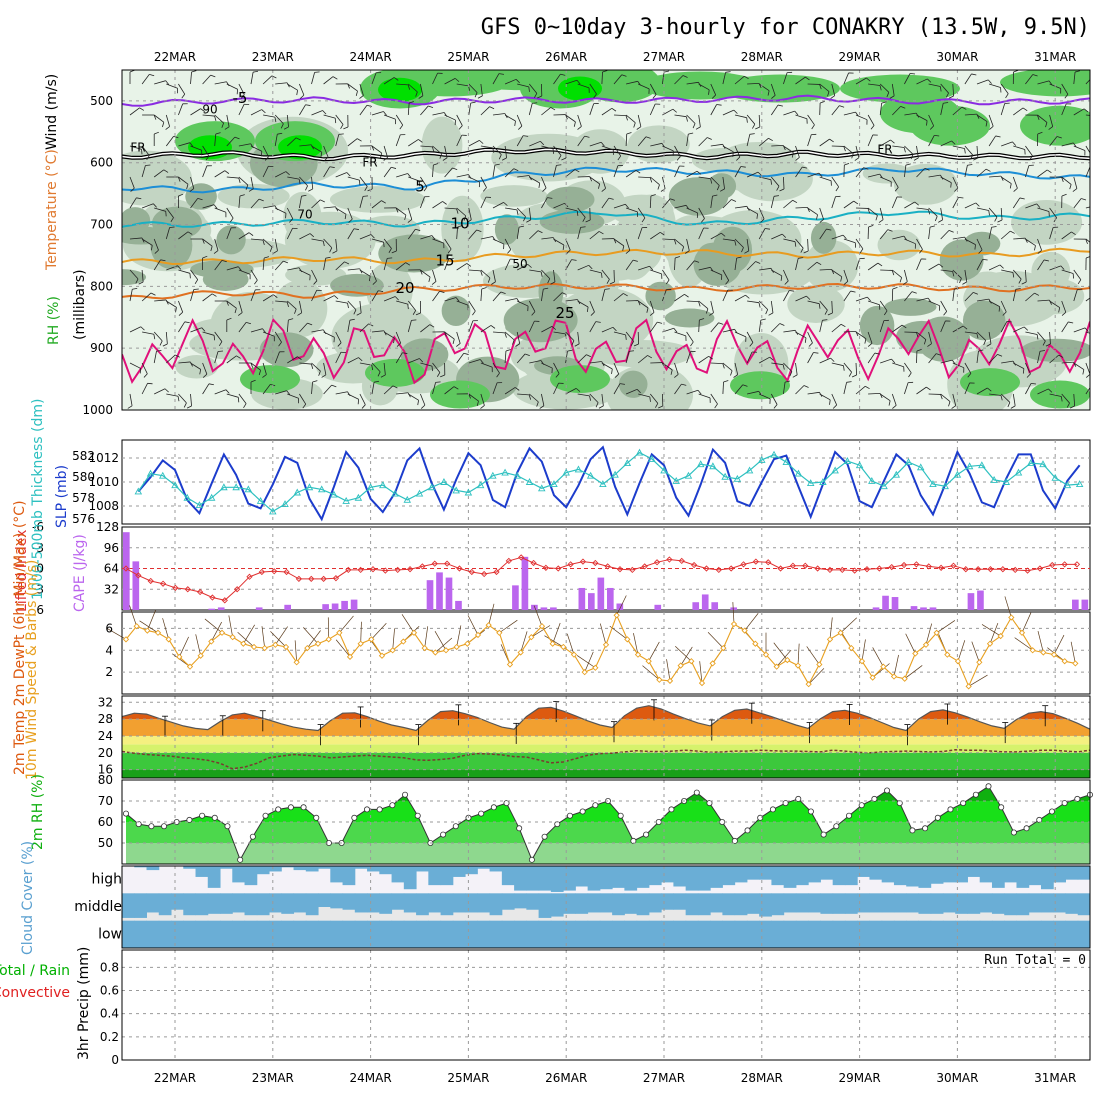  Describe the element at coordinates (285, 503) in the screenshot. I see `thickness-marker` at that location.